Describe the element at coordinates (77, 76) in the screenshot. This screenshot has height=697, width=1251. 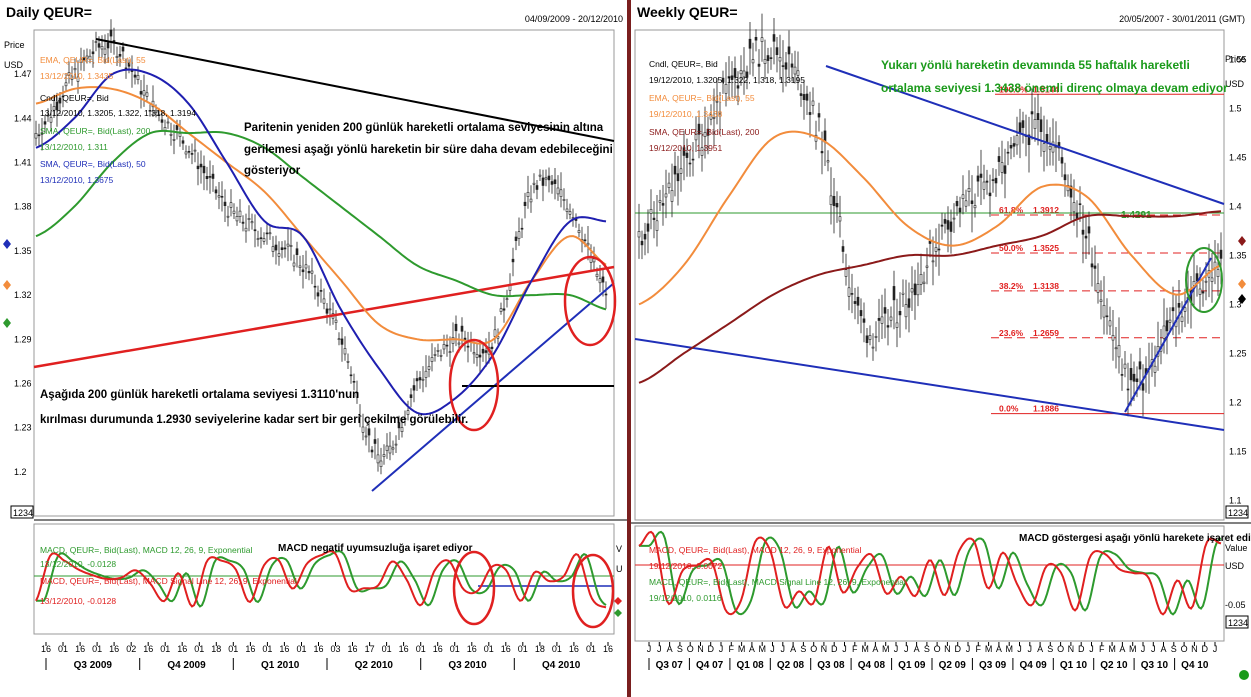
I see `daily-ema-legend-value: 13/12/2010, 1.3435` at that location.